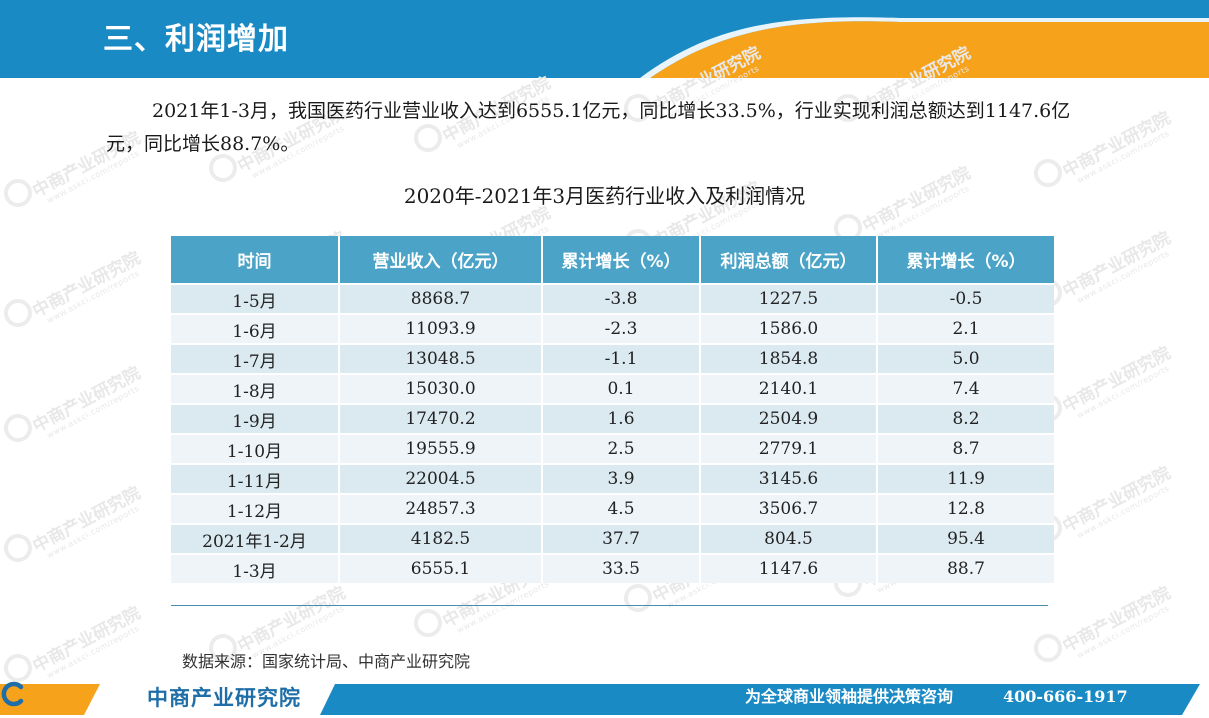  Describe the element at coordinates (965, 298) in the screenshot. I see `cell-profit-growth: -0.5` at that location.